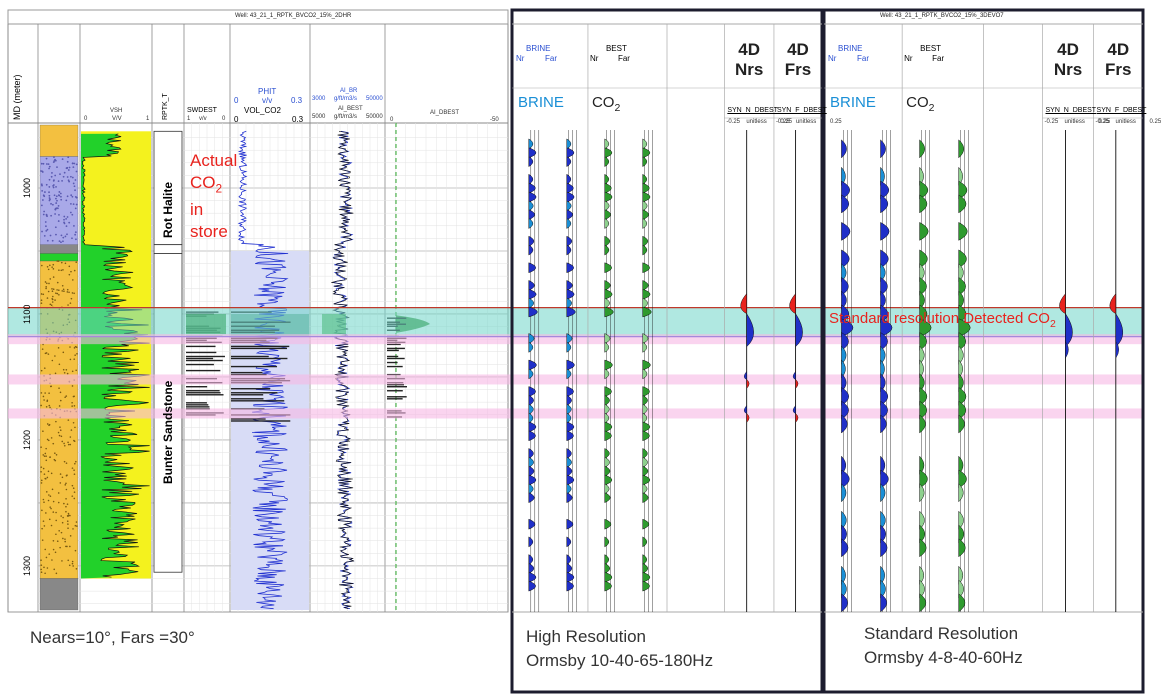 The height and width of the screenshot is (695, 1168). I want to click on vsh-max: 1, so click(148, 119).